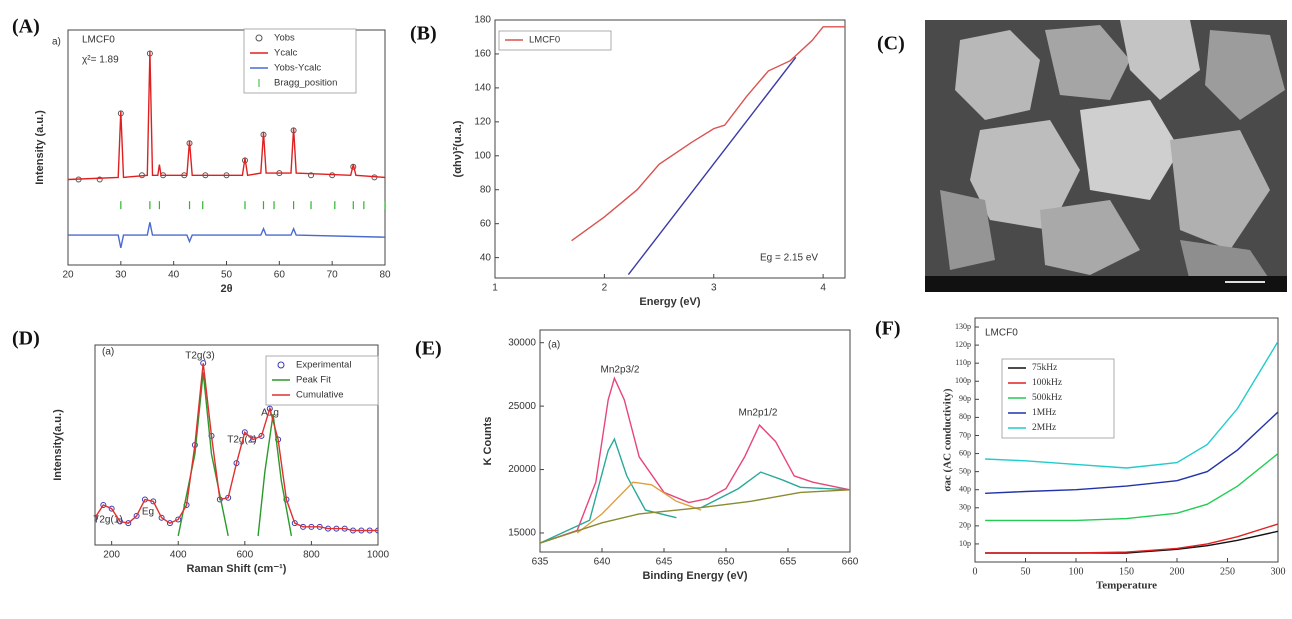  Describe the element at coordinates (423, 34) in the screenshot. I see `panel-label: (B)` at that location.